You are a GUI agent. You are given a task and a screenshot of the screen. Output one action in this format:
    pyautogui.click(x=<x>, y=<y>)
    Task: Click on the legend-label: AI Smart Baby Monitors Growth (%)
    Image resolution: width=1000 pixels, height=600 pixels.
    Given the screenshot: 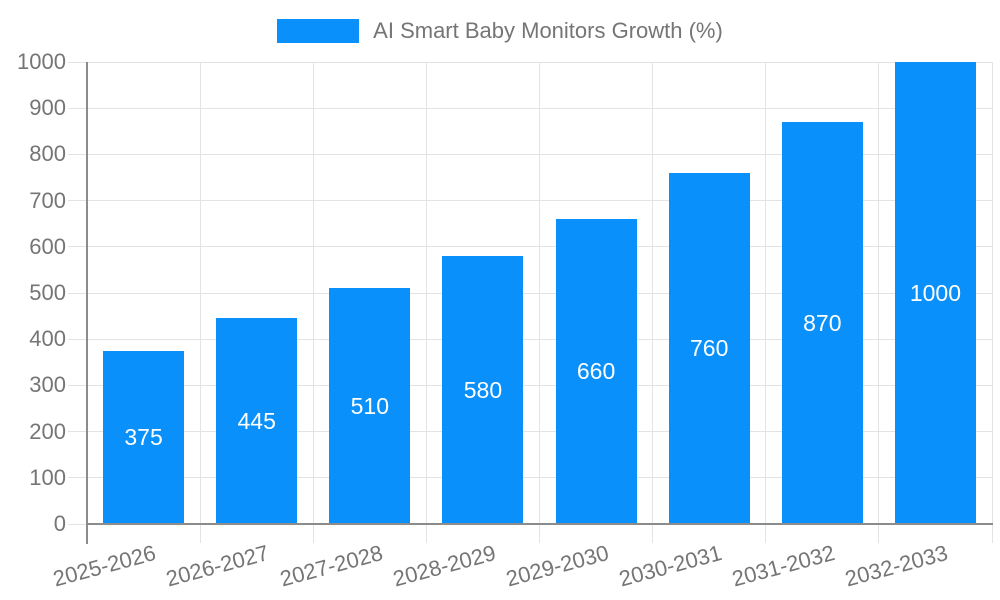 What is the action you would take?
    pyautogui.click(x=548, y=30)
    